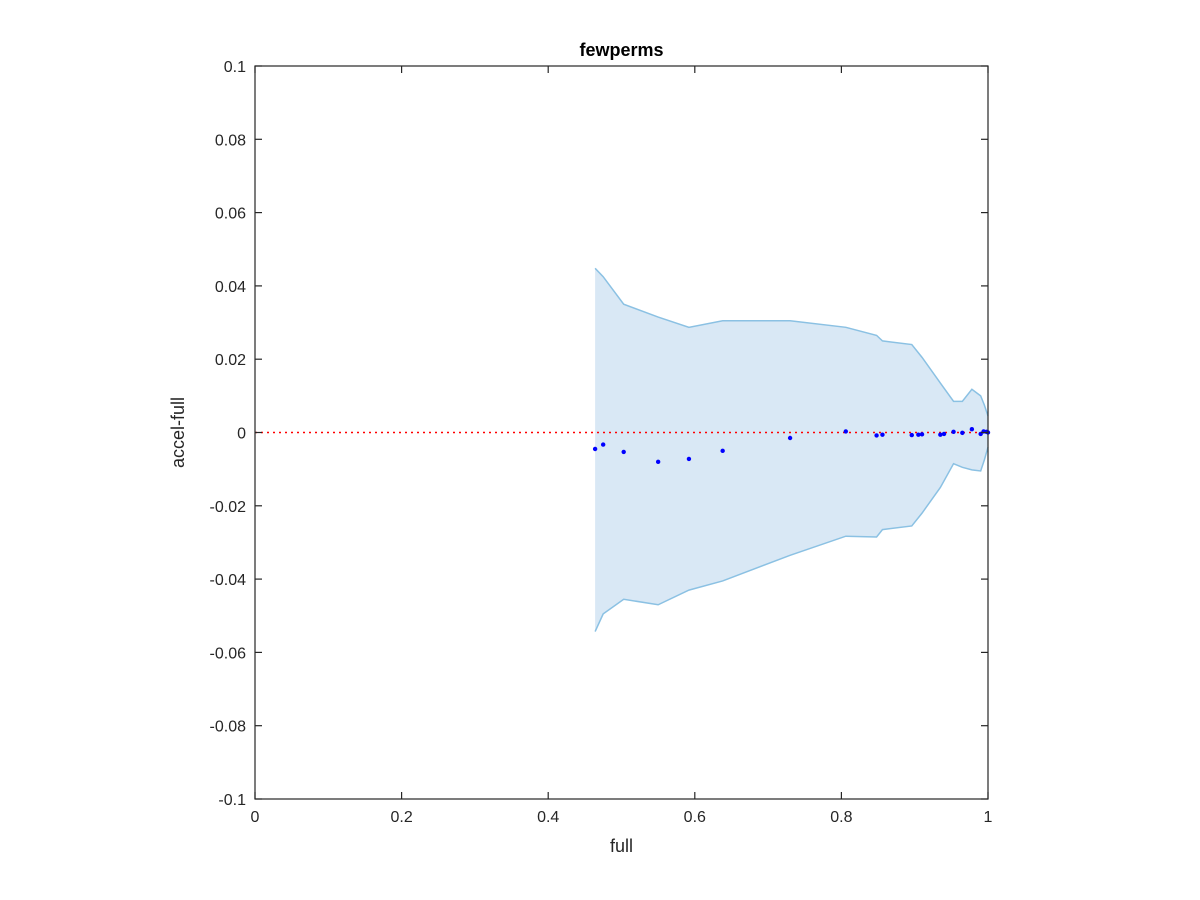 The height and width of the screenshot is (900, 1200). I want to click on y-tick-label: 0.04, so click(230, 287).